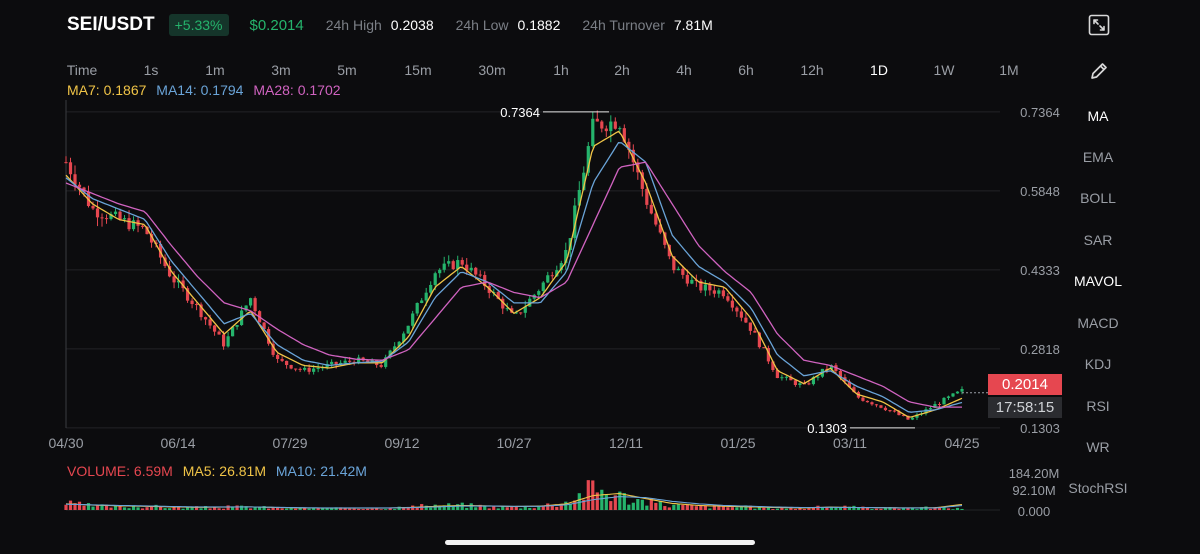 This screenshot has height=554, width=1200. What do you see at coordinates (746, 70) in the screenshot?
I see `timeframe-6h: 6h` at bounding box center [746, 70].